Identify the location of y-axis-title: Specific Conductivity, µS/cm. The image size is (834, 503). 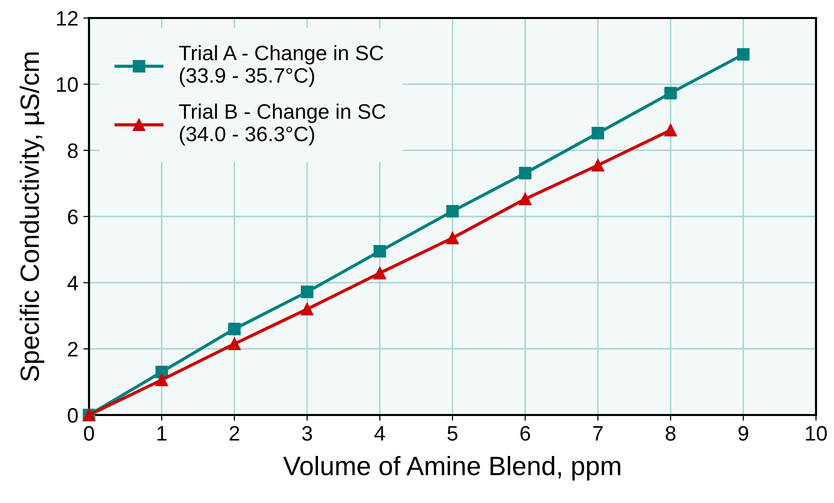
(32, 217).